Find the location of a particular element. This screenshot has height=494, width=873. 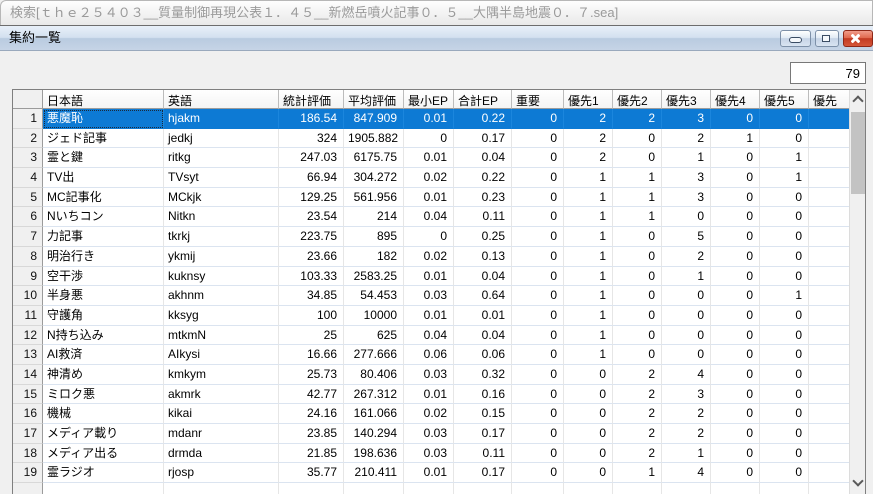

table-cell: 24.16 is located at coordinates (311, 414).